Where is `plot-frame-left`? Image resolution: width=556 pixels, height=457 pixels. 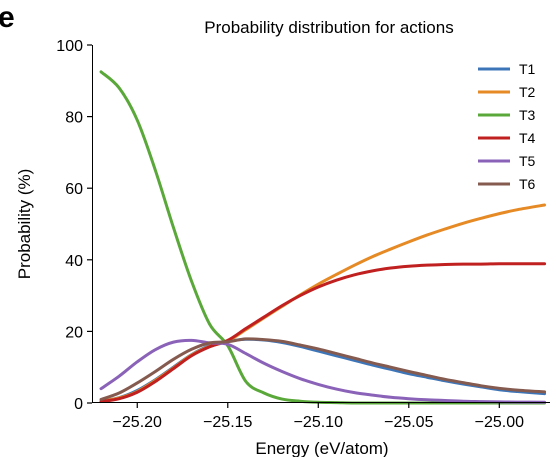 plot-frame-left is located at coordinates (92, 224).